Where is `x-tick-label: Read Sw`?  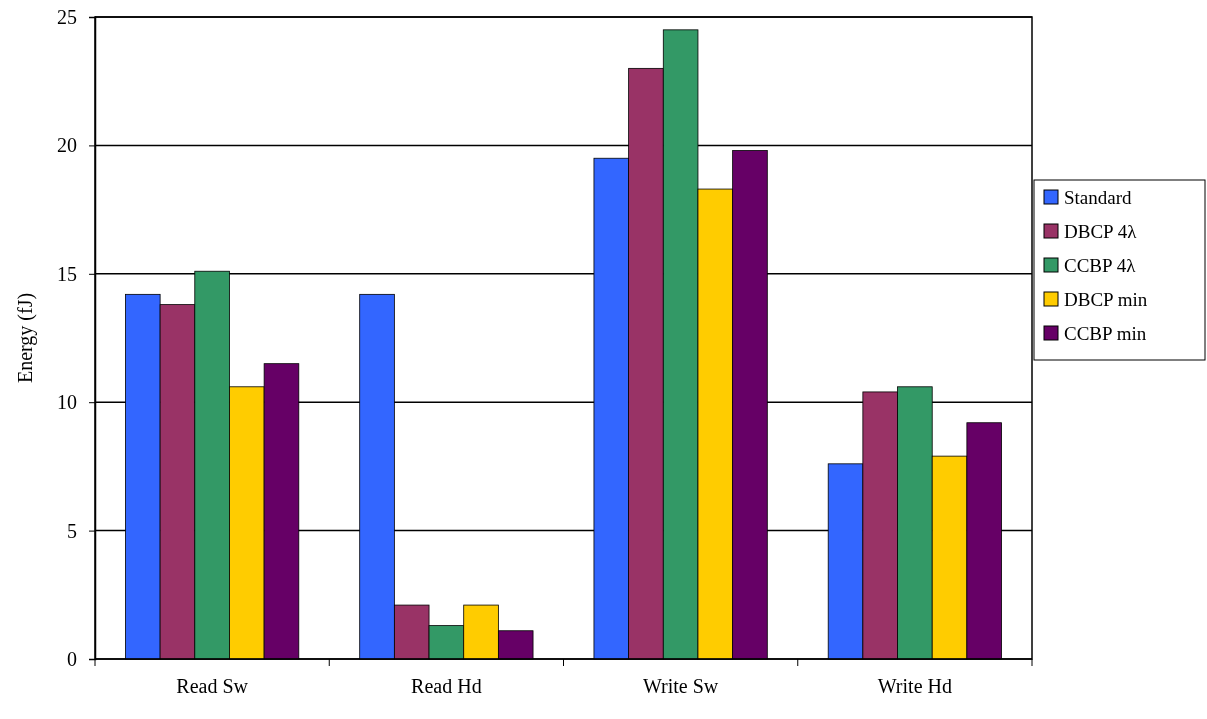
x-tick-label: Read Sw is located at coordinates (212, 686).